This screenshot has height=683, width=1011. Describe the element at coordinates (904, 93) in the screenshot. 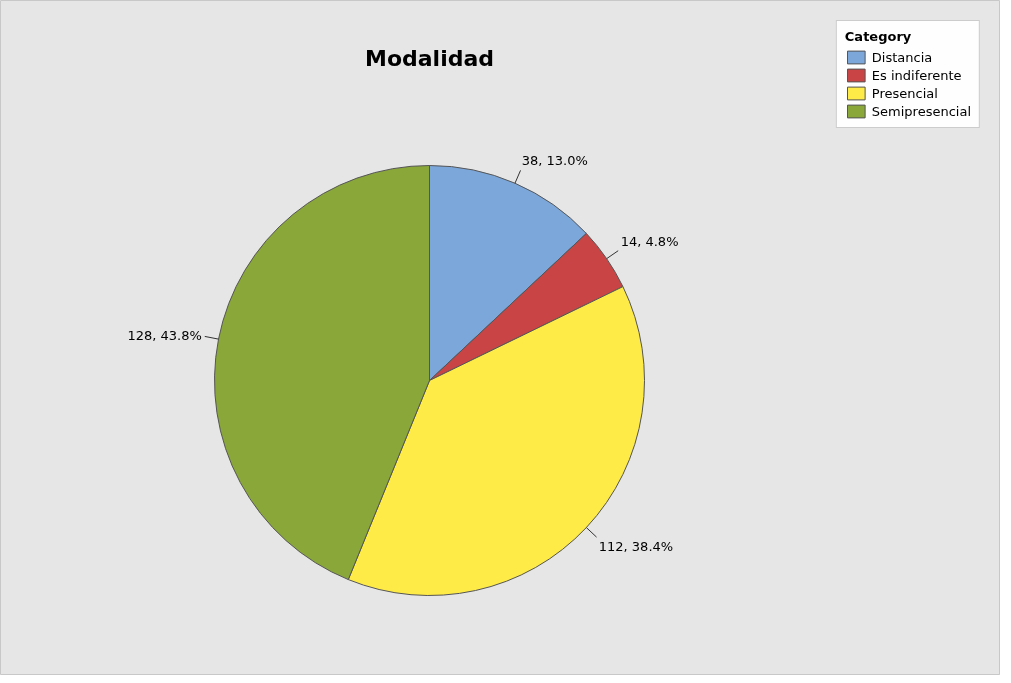

I see `legend-label: Presencial` at that location.